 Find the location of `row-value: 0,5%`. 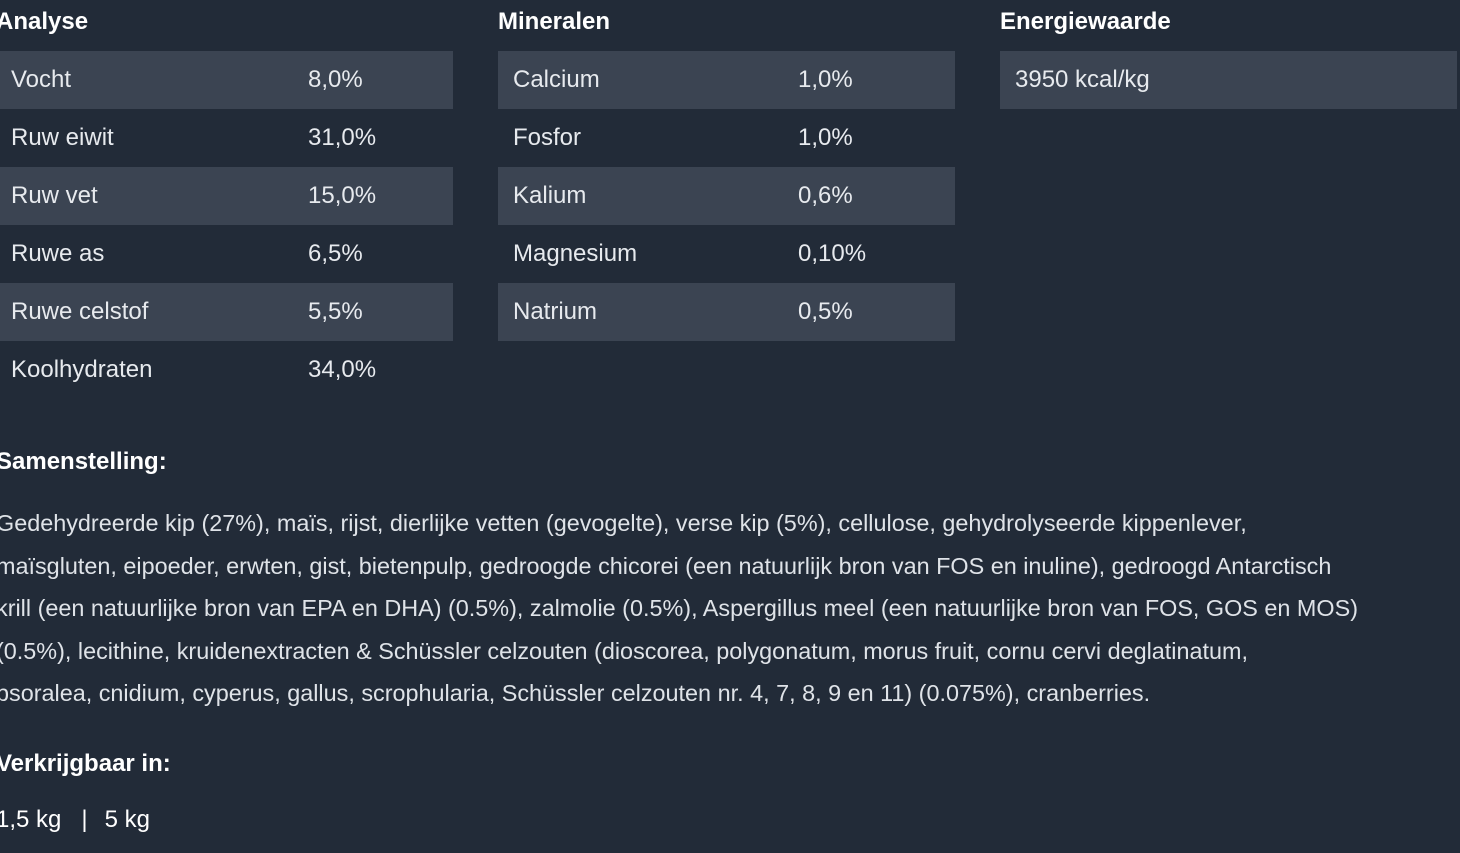

row-value: 0,5% is located at coordinates (825, 311).